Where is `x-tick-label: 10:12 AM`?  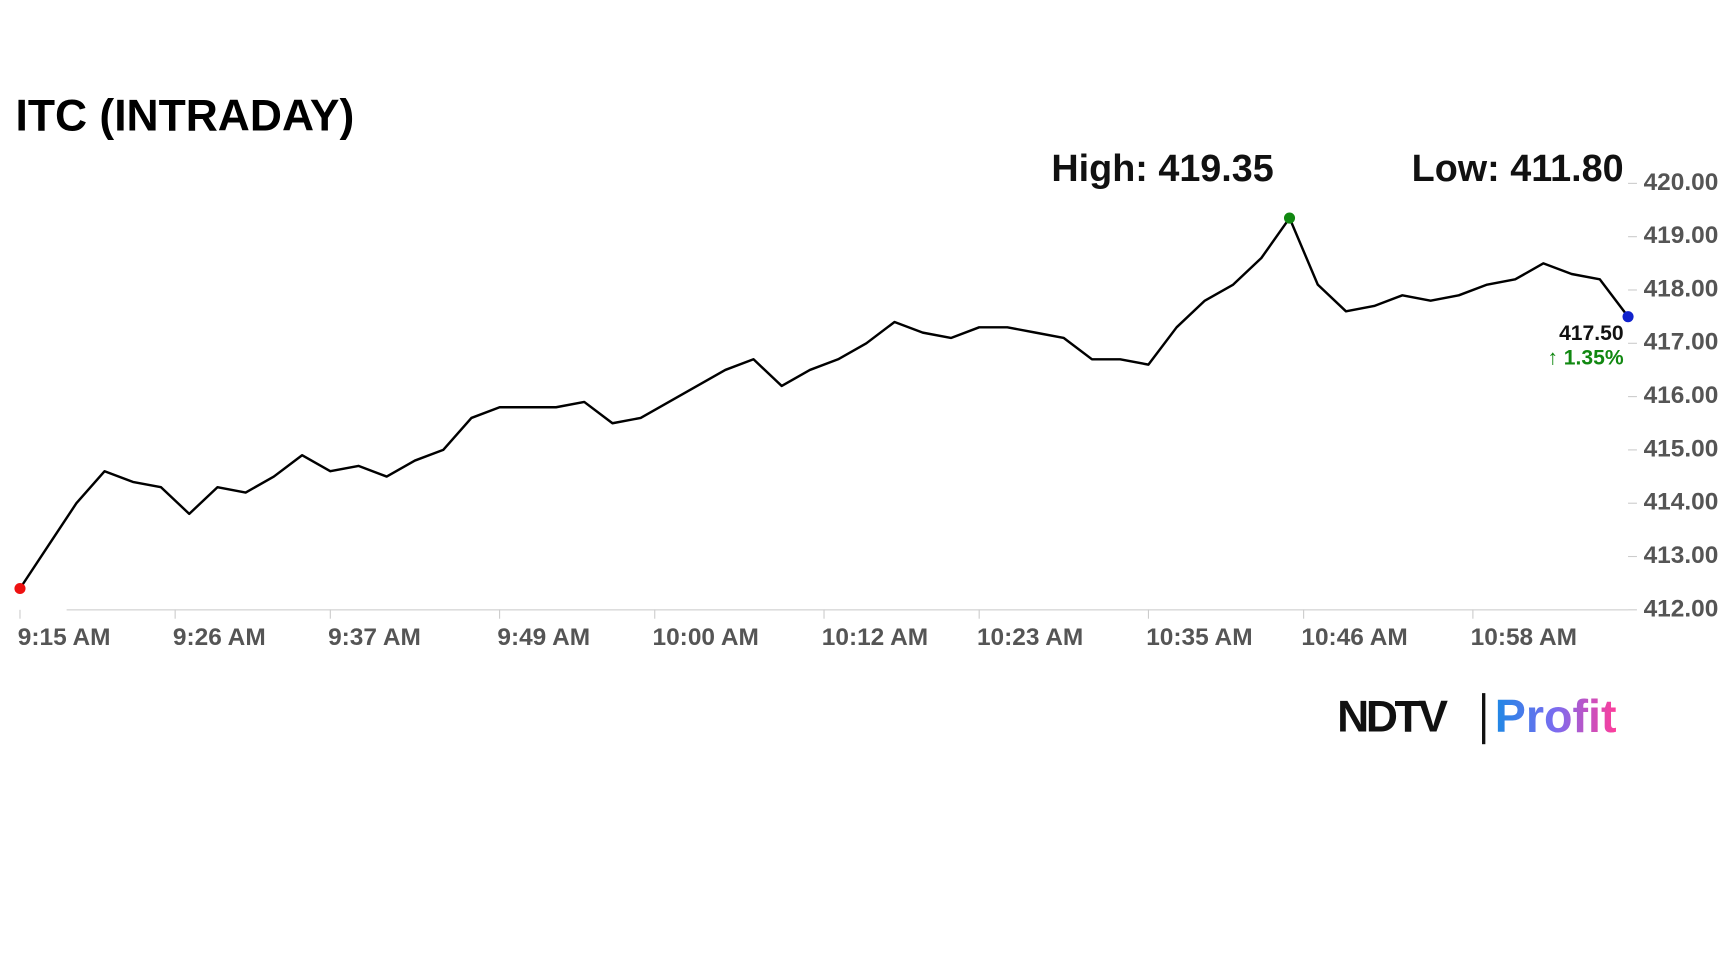 x-tick-label: 10:12 AM is located at coordinates (875, 637).